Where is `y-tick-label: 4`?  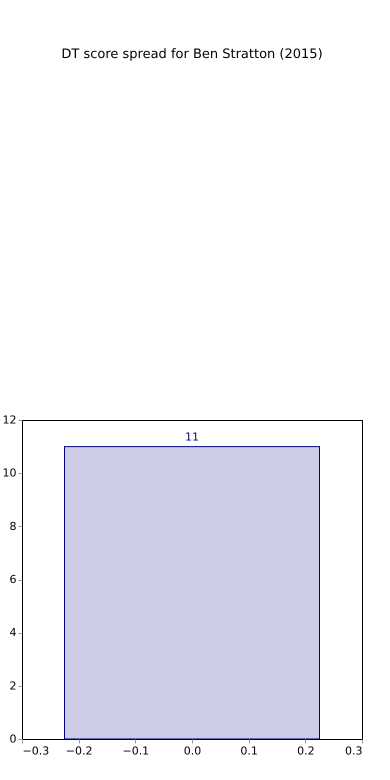
y-tick-label: 4 is located at coordinates (13, 633).